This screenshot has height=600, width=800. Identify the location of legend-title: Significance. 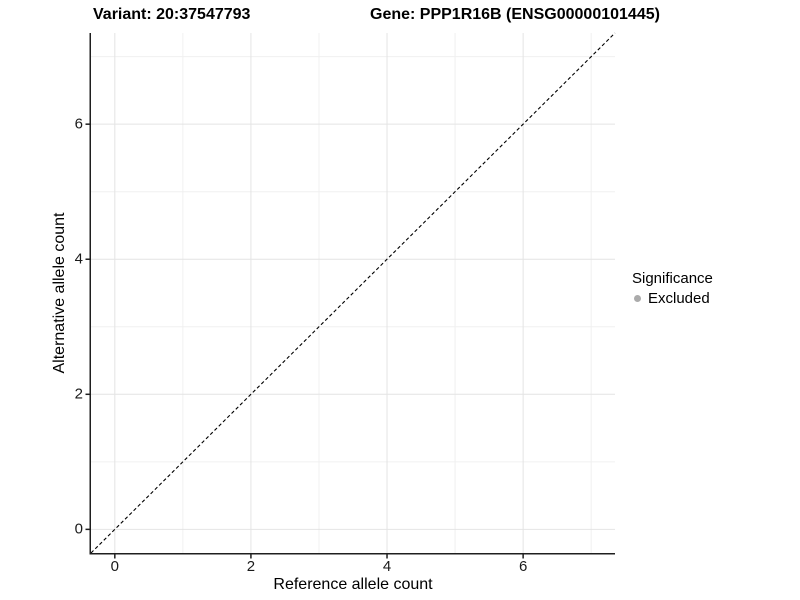
(672, 278).